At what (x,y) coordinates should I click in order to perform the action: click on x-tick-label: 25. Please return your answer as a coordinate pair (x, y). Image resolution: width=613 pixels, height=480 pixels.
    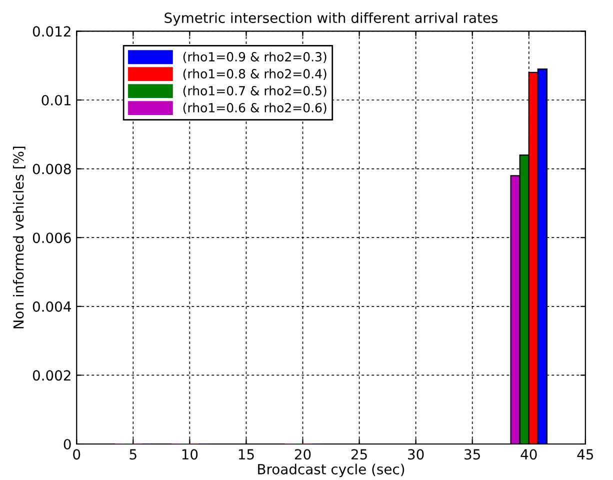
    Looking at the image, I should click on (359, 454).